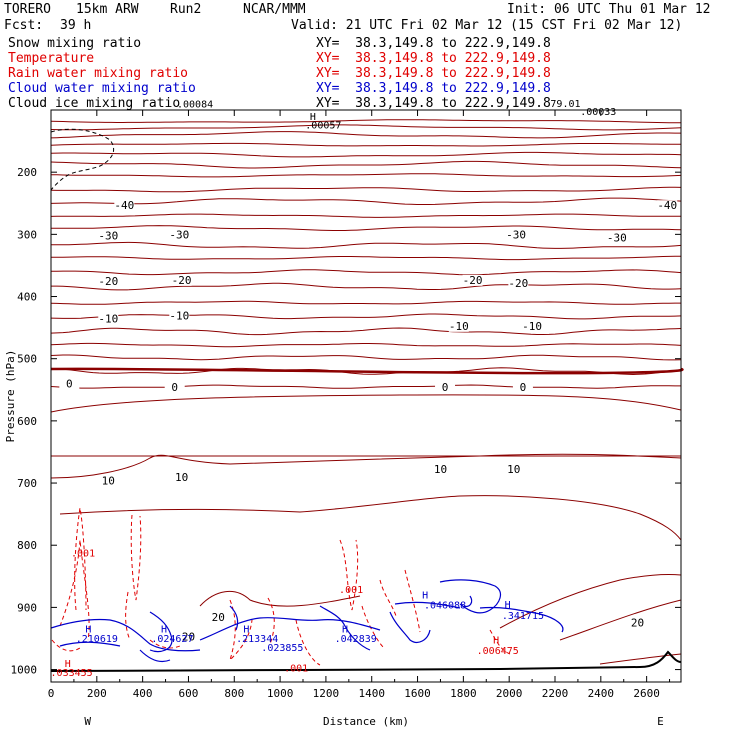 Image resolution: width=740 pixels, height=740 pixels. I want to click on snow-value-label: .00057, so click(323, 126).